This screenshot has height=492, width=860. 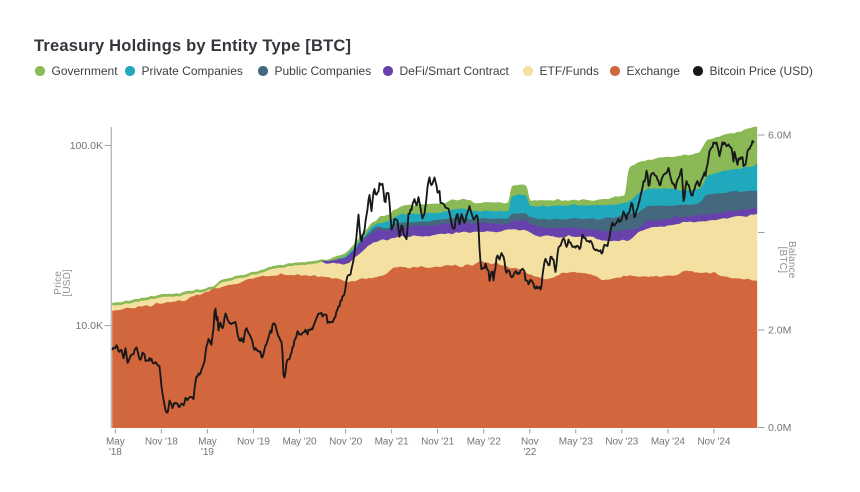 I want to click on svg-text: 2.0M, so click(x=779, y=331).